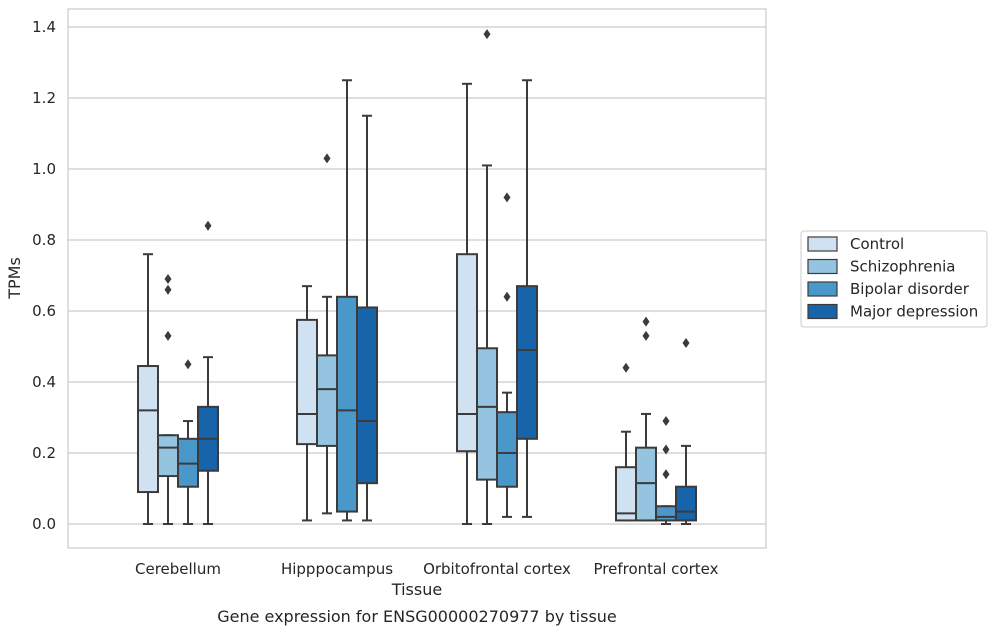  Describe the element at coordinates (44, 169) in the screenshot. I see `y-tick-label: 1.0` at that location.